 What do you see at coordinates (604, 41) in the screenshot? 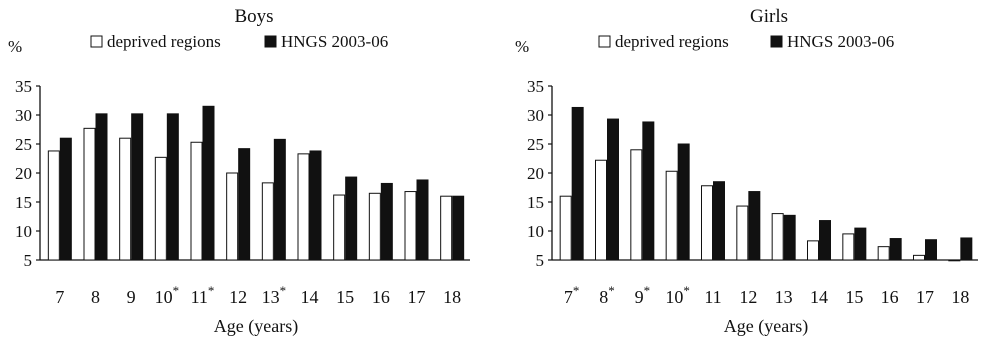
I see `legend-swatch-deprived` at bounding box center [604, 41].